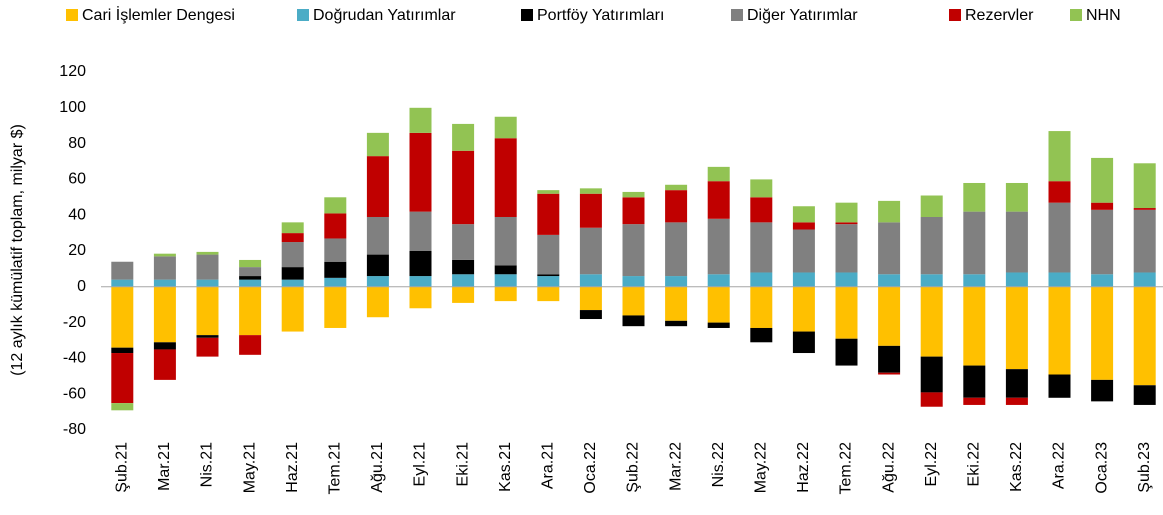  What do you see at coordinates (17, 250) in the screenshot?
I see `y-axis-title: (12 aylık kümülatif toplam, milyar $)` at bounding box center [17, 250].